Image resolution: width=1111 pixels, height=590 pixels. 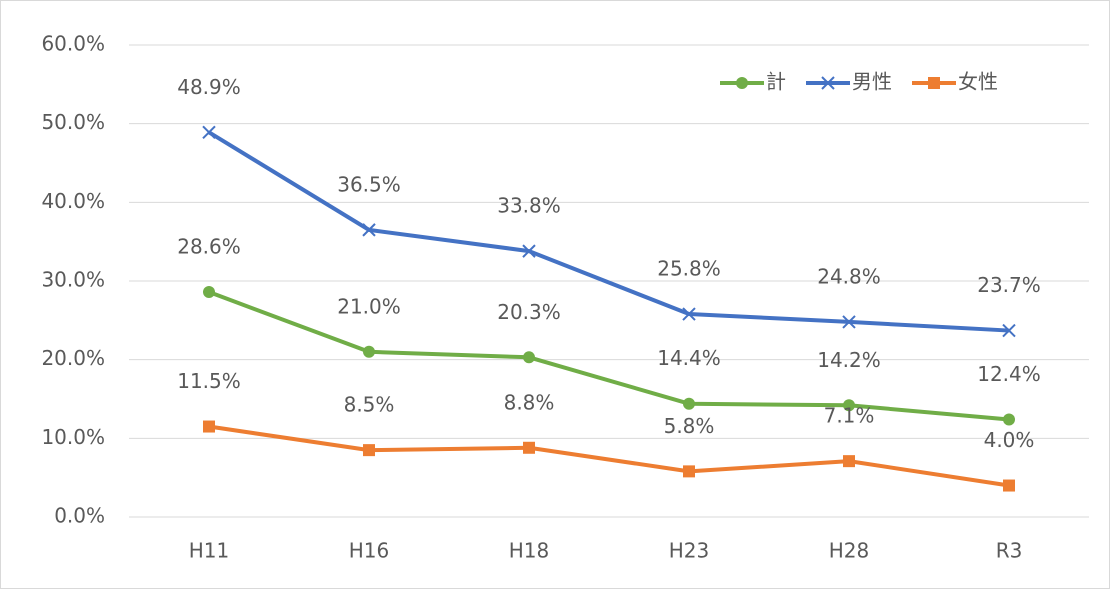 I want to click on x-tick-label: R3, so click(x=1009, y=551).